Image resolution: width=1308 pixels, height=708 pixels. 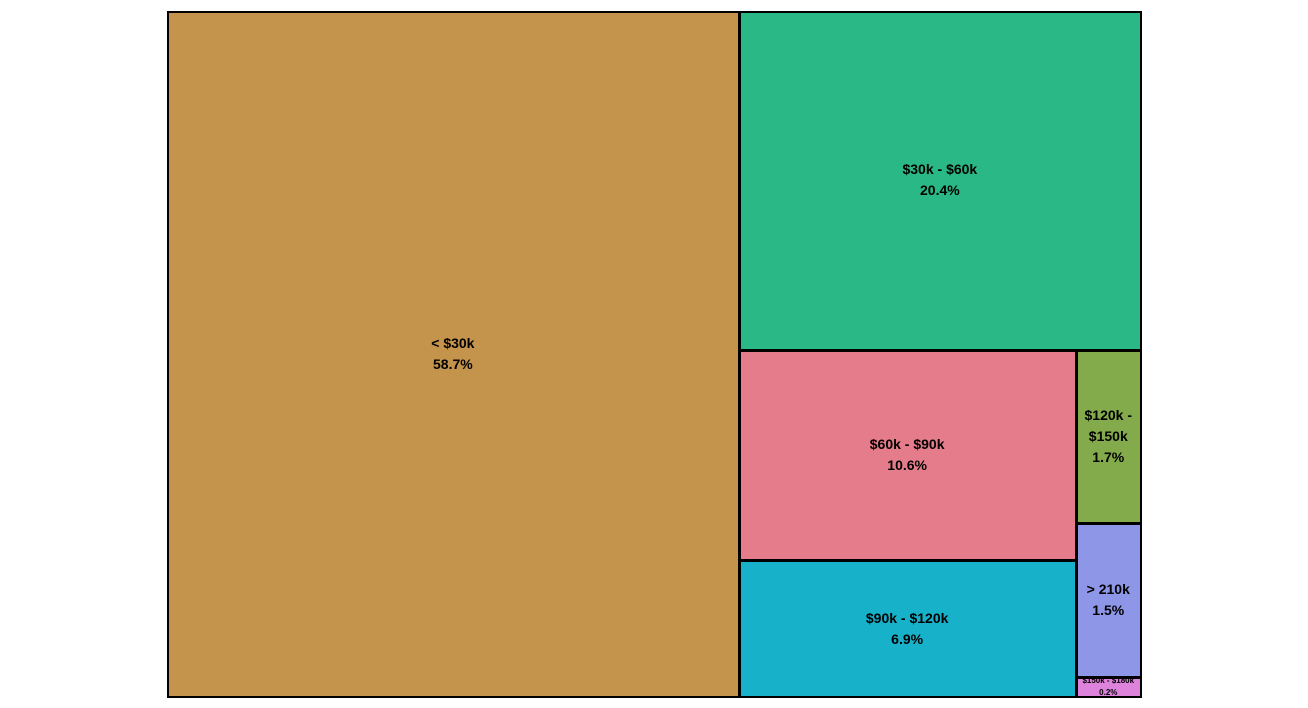 What do you see at coordinates (1109, 600) in the screenshot?
I see `treemap-tile-210k` at bounding box center [1109, 600].